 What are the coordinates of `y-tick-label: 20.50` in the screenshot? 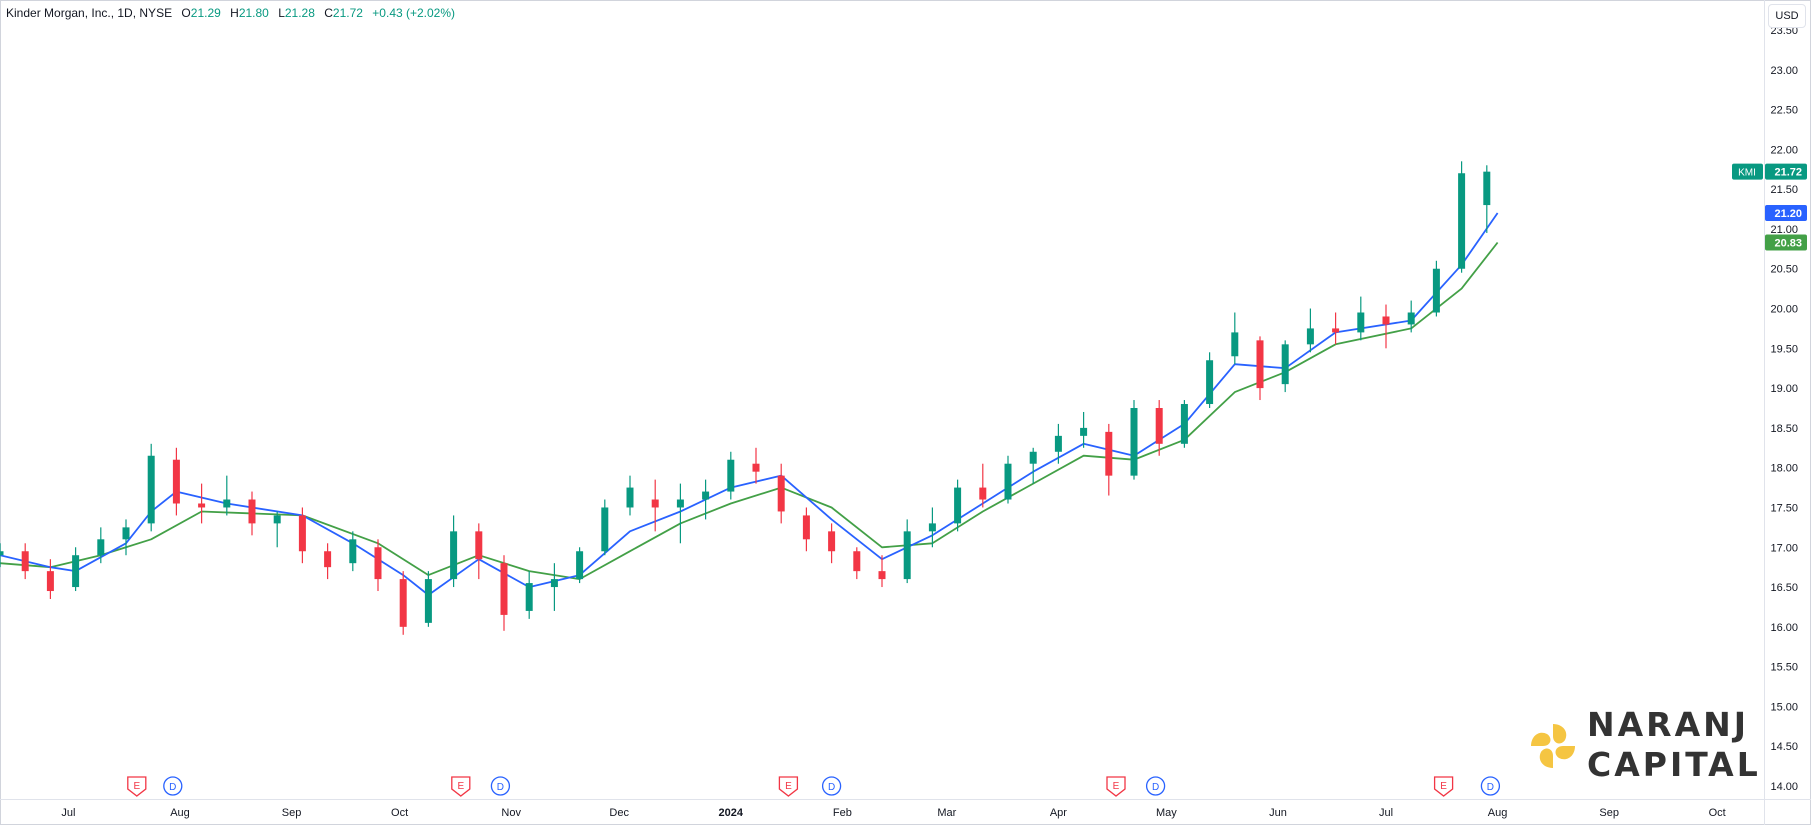 It's located at (1784, 270).